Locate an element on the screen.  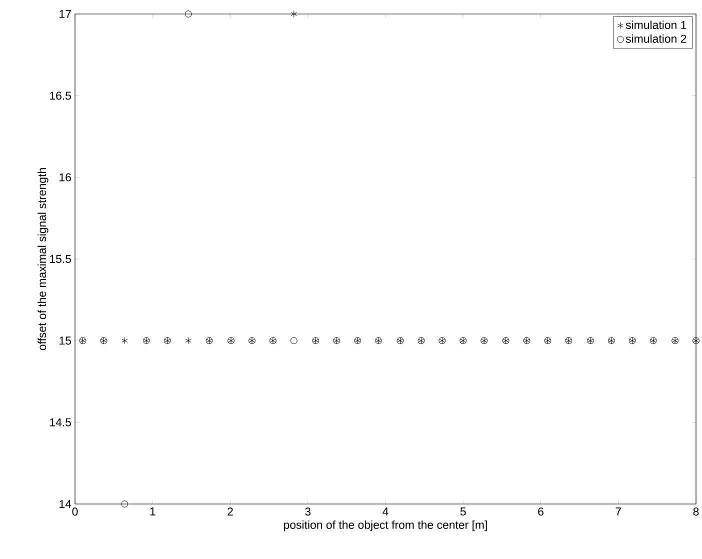
x-tick-label: 0 is located at coordinates (75, 512).